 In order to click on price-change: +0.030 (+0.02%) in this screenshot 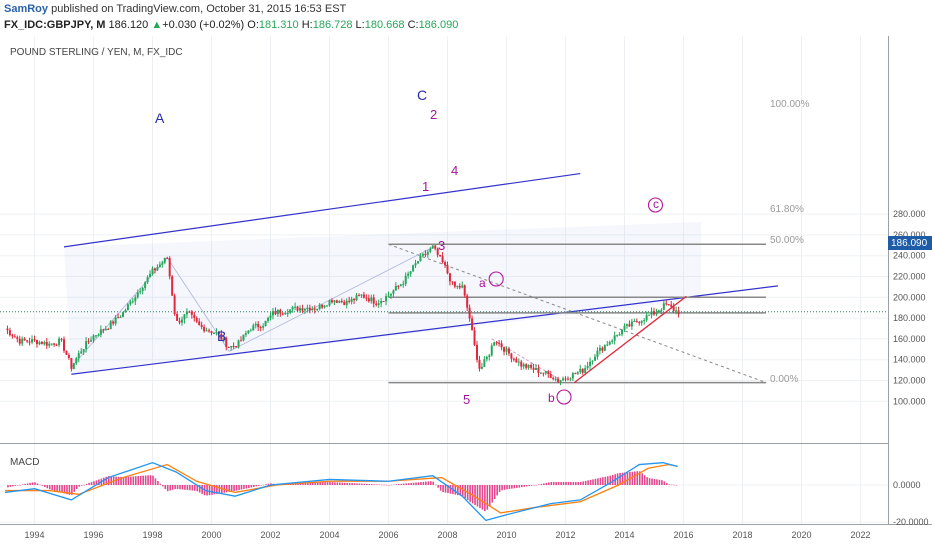, I will do `click(203, 25)`.